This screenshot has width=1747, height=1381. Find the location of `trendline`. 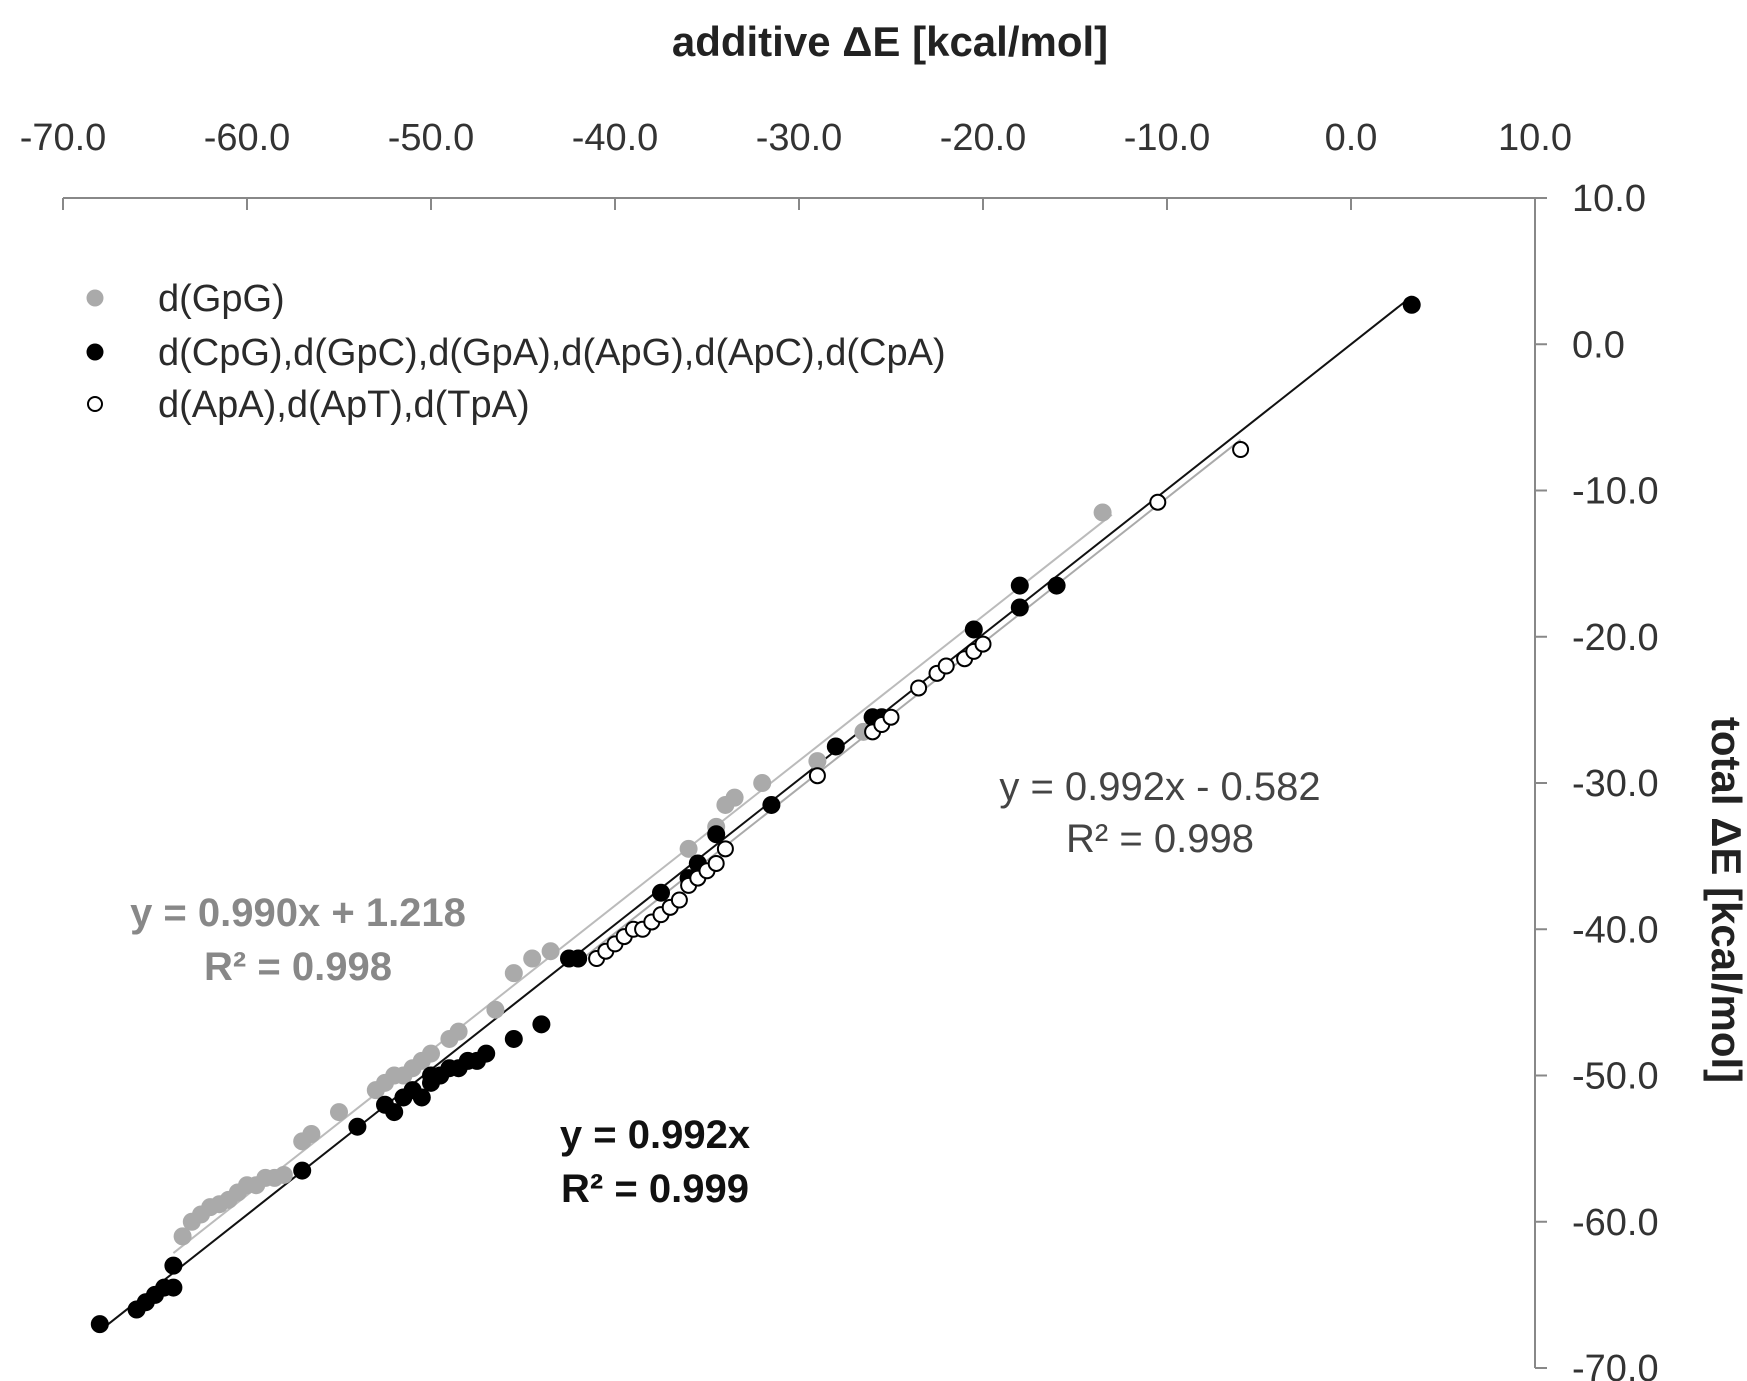

trendline is located at coordinates (909, 701).